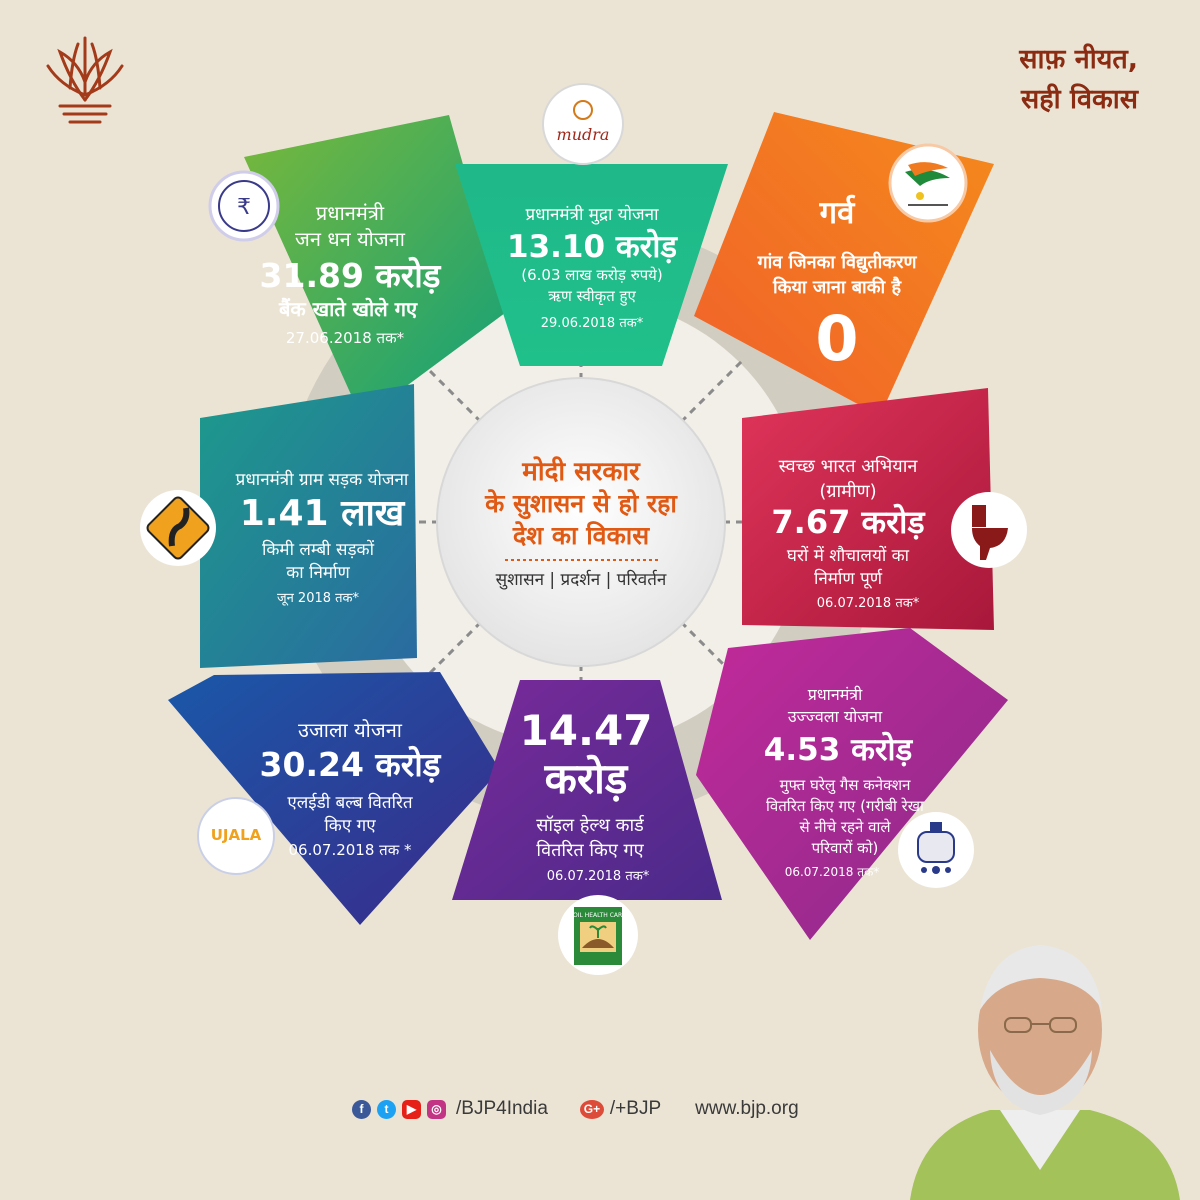 This screenshot has height=1200, width=1200. I want to click on jandhan-line2: जन धन योजना, so click(350, 239).